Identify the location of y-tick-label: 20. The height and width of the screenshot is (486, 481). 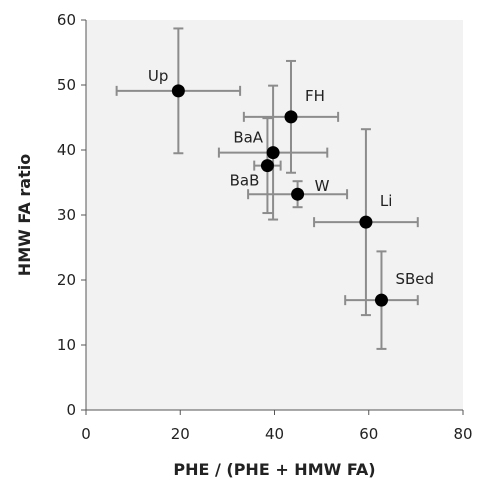
(66, 280).